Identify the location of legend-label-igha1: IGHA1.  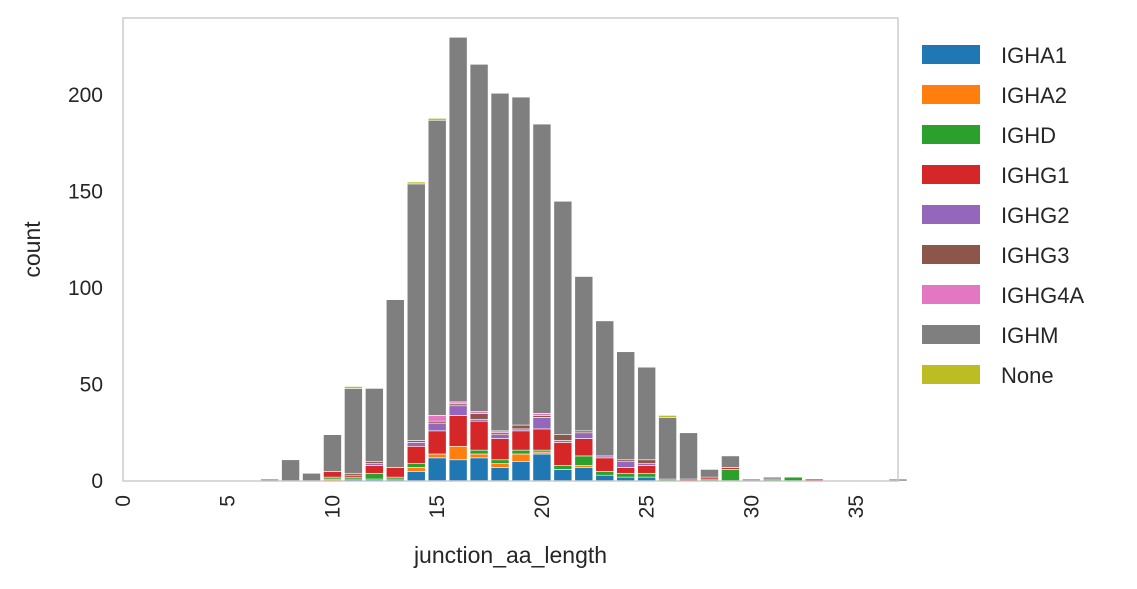
(1034, 55).